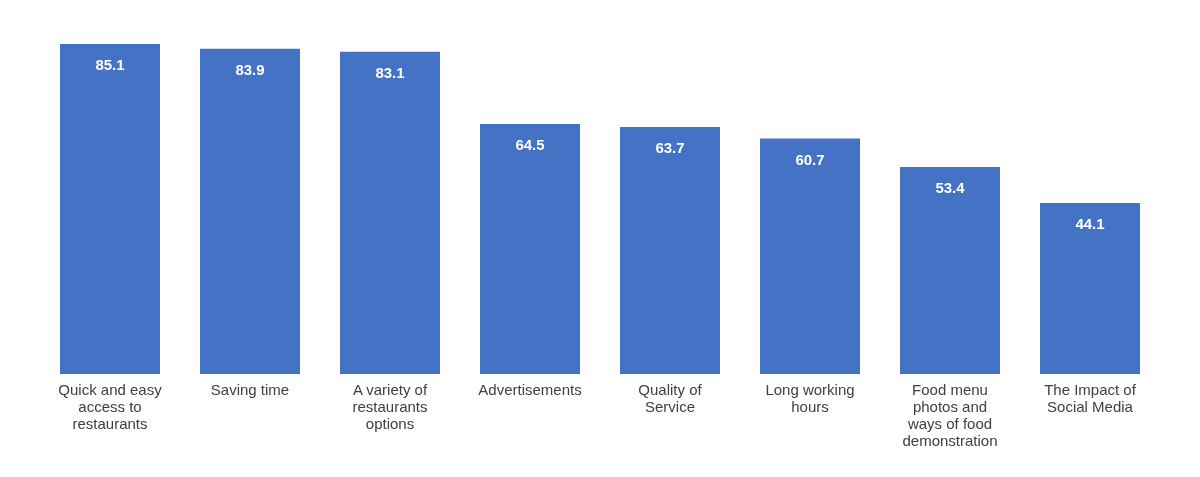  Describe the element at coordinates (950, 414) in the screenshot. I see `x-tick-label: Food menu photos and ways of food demonstration` at that location.